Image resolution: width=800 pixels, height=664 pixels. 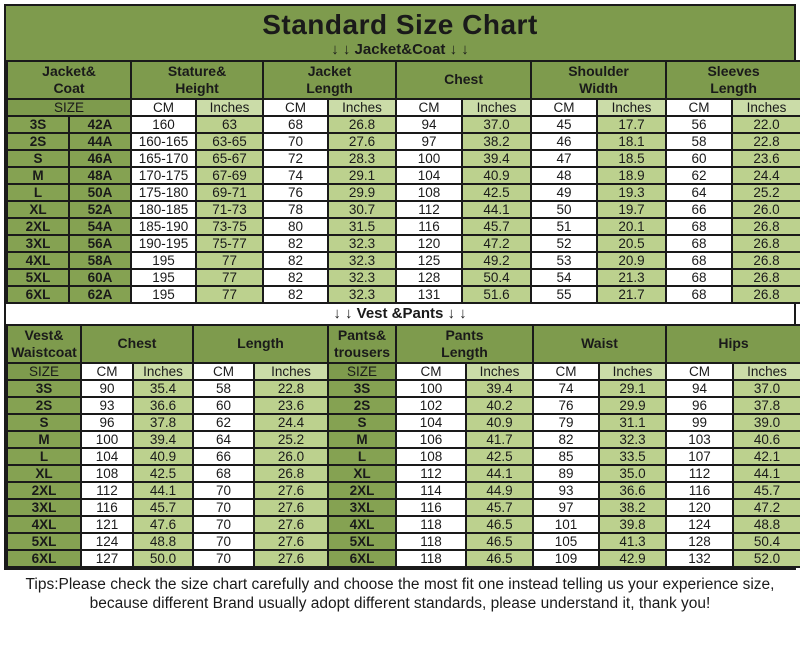 I want to click on stature-in-cell: 71-73, so click(x=230, y=209).